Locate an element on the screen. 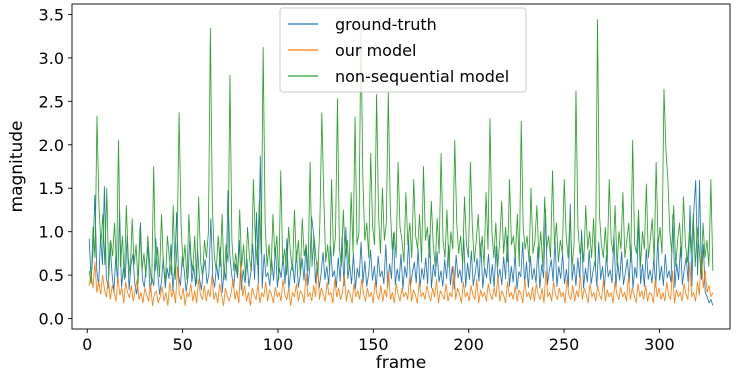 The width and height of the screenshot is (736, 370). y-tick-label: 2.0 is located at coordinates (51, 145).